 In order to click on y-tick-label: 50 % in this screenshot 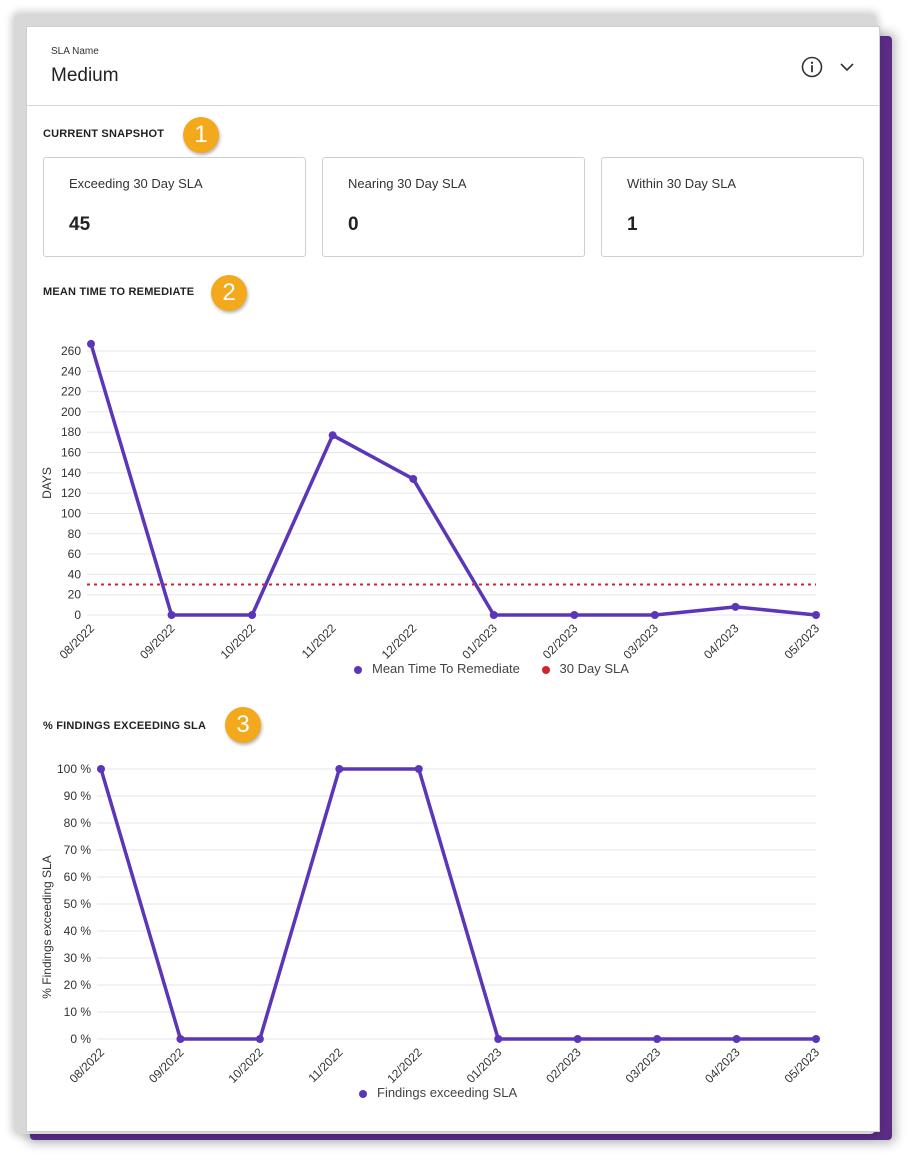, I will do `click(78, 904)`.